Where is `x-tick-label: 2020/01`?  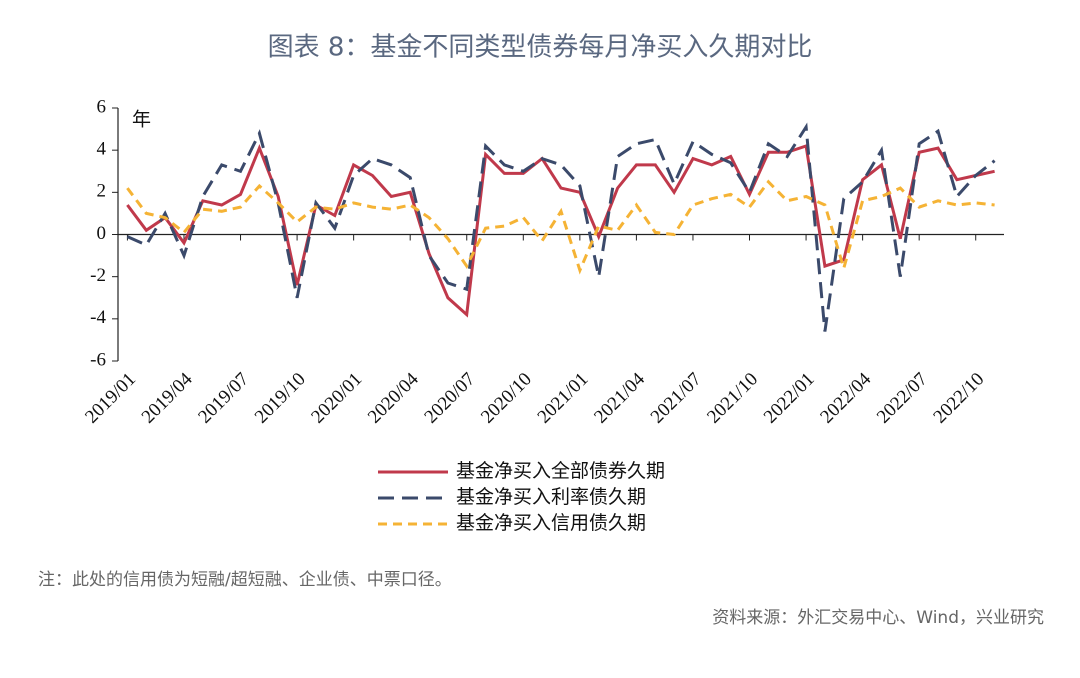 x-tick-label: 2020/01 is located at coordinates (336, 398).